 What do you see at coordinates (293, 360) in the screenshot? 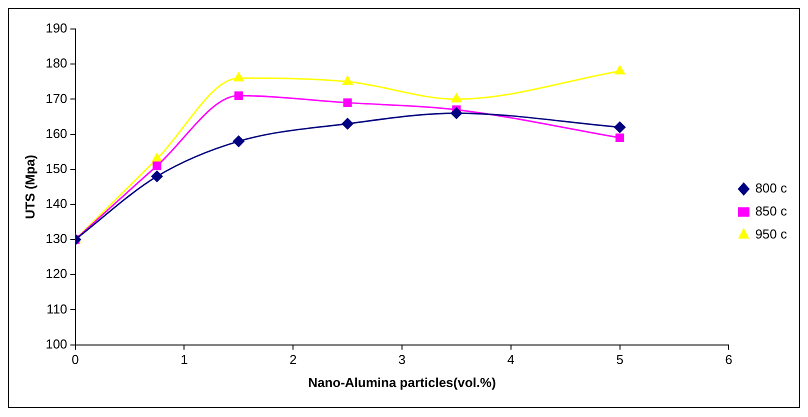
I see `x-tick-label: 2` at bounding box center [293, 360].